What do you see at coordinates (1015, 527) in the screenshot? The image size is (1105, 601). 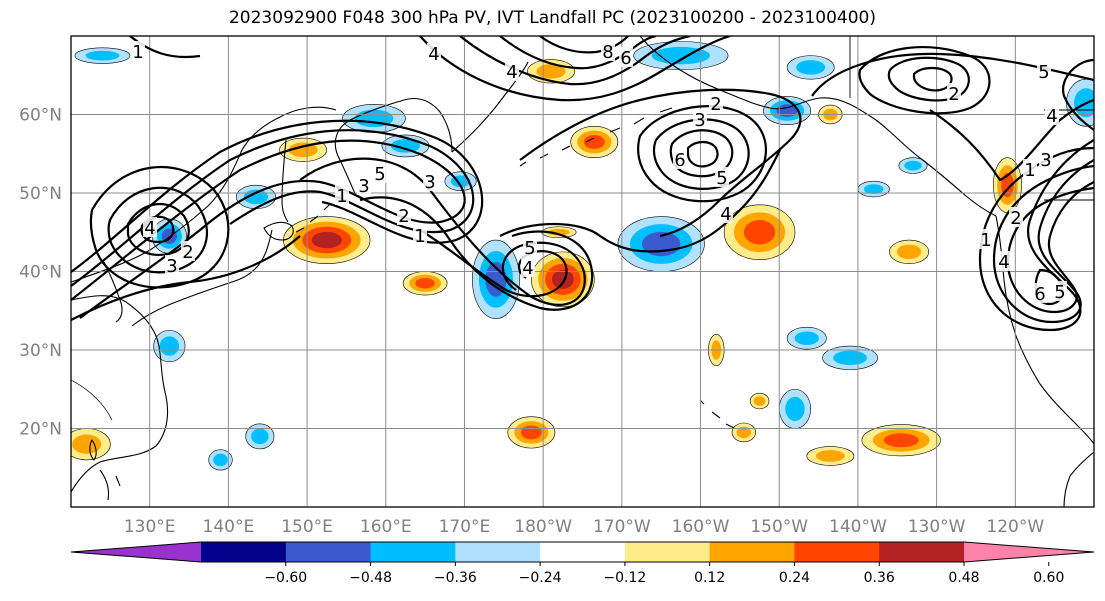 I see `longitude-tick-label: 120°W` at bounding box center [1015, 527].